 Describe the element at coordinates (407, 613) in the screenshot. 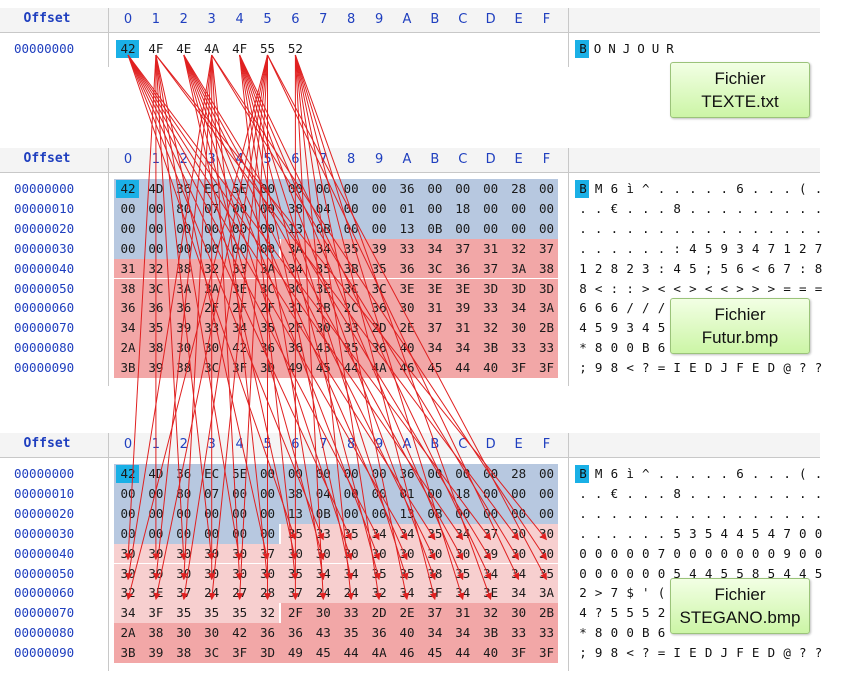

I see `hex-byte: 2E` at that location.